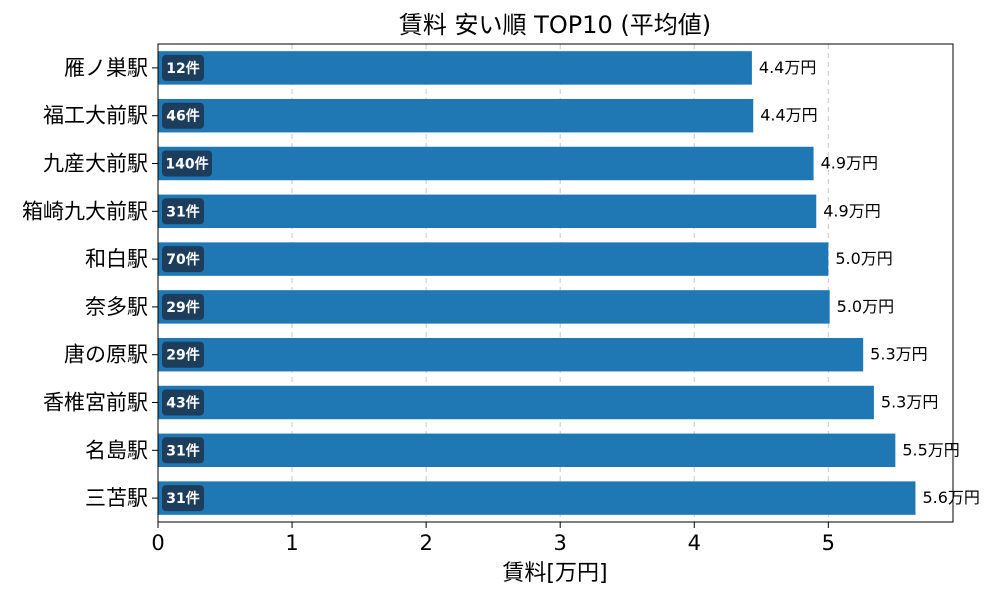 This screenshot has width=1000, height=600. Describe the element at coordinates (95, 116) in the screenshot. I see `y-tick-label: 福工大前駅` at that location.